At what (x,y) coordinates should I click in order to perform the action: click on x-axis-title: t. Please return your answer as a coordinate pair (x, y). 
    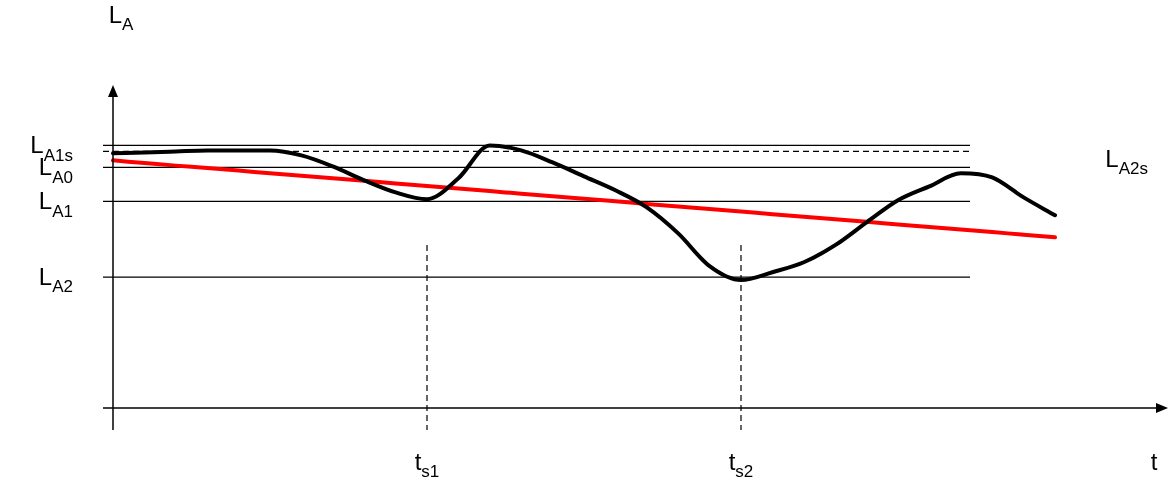
    Looking at the image, I should click on (1154, 461).